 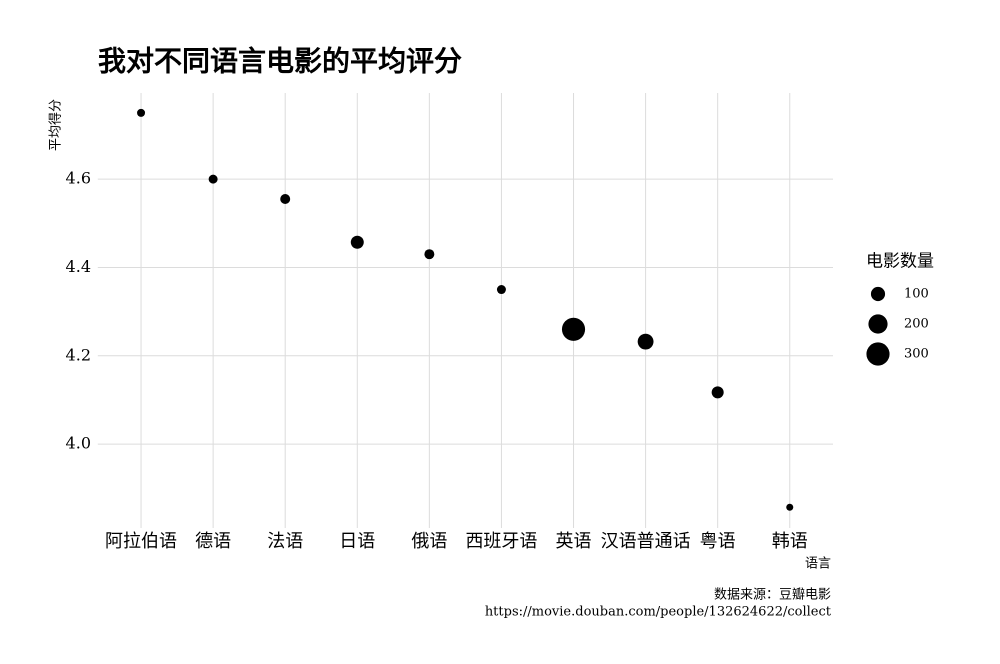 I want to click on x-tick-label: 韩语, so click(x=790, y=541).